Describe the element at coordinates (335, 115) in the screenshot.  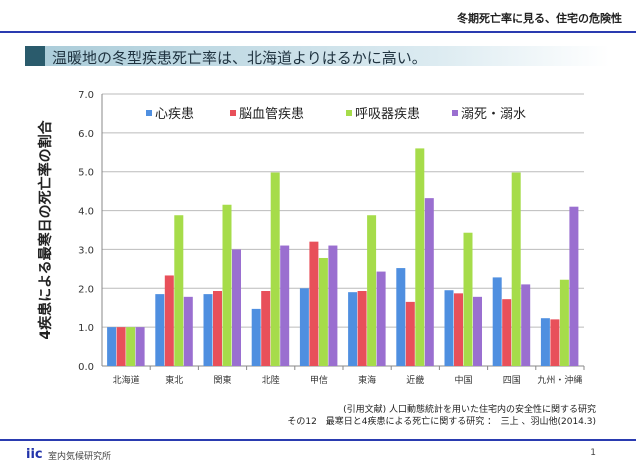
I see `legend-background` at that location.